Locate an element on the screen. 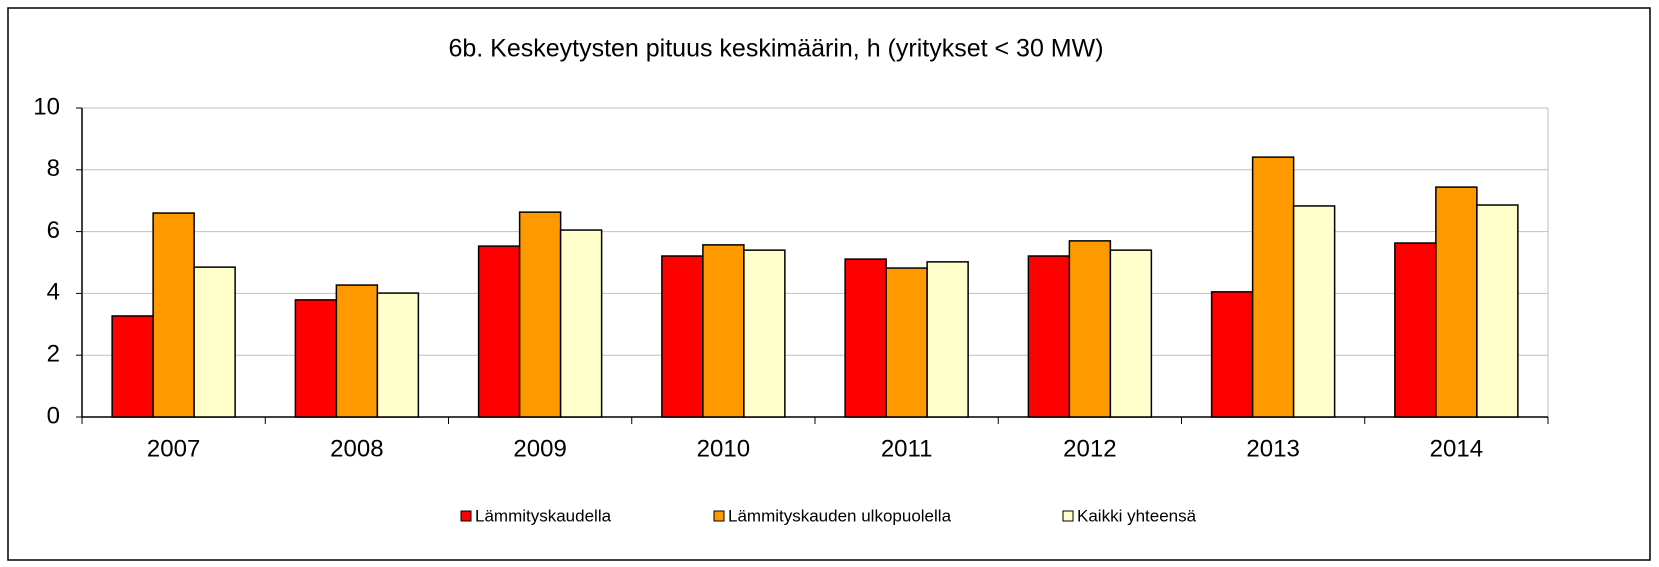  y-tick-label: 4 is located at coordinates (53, 292).